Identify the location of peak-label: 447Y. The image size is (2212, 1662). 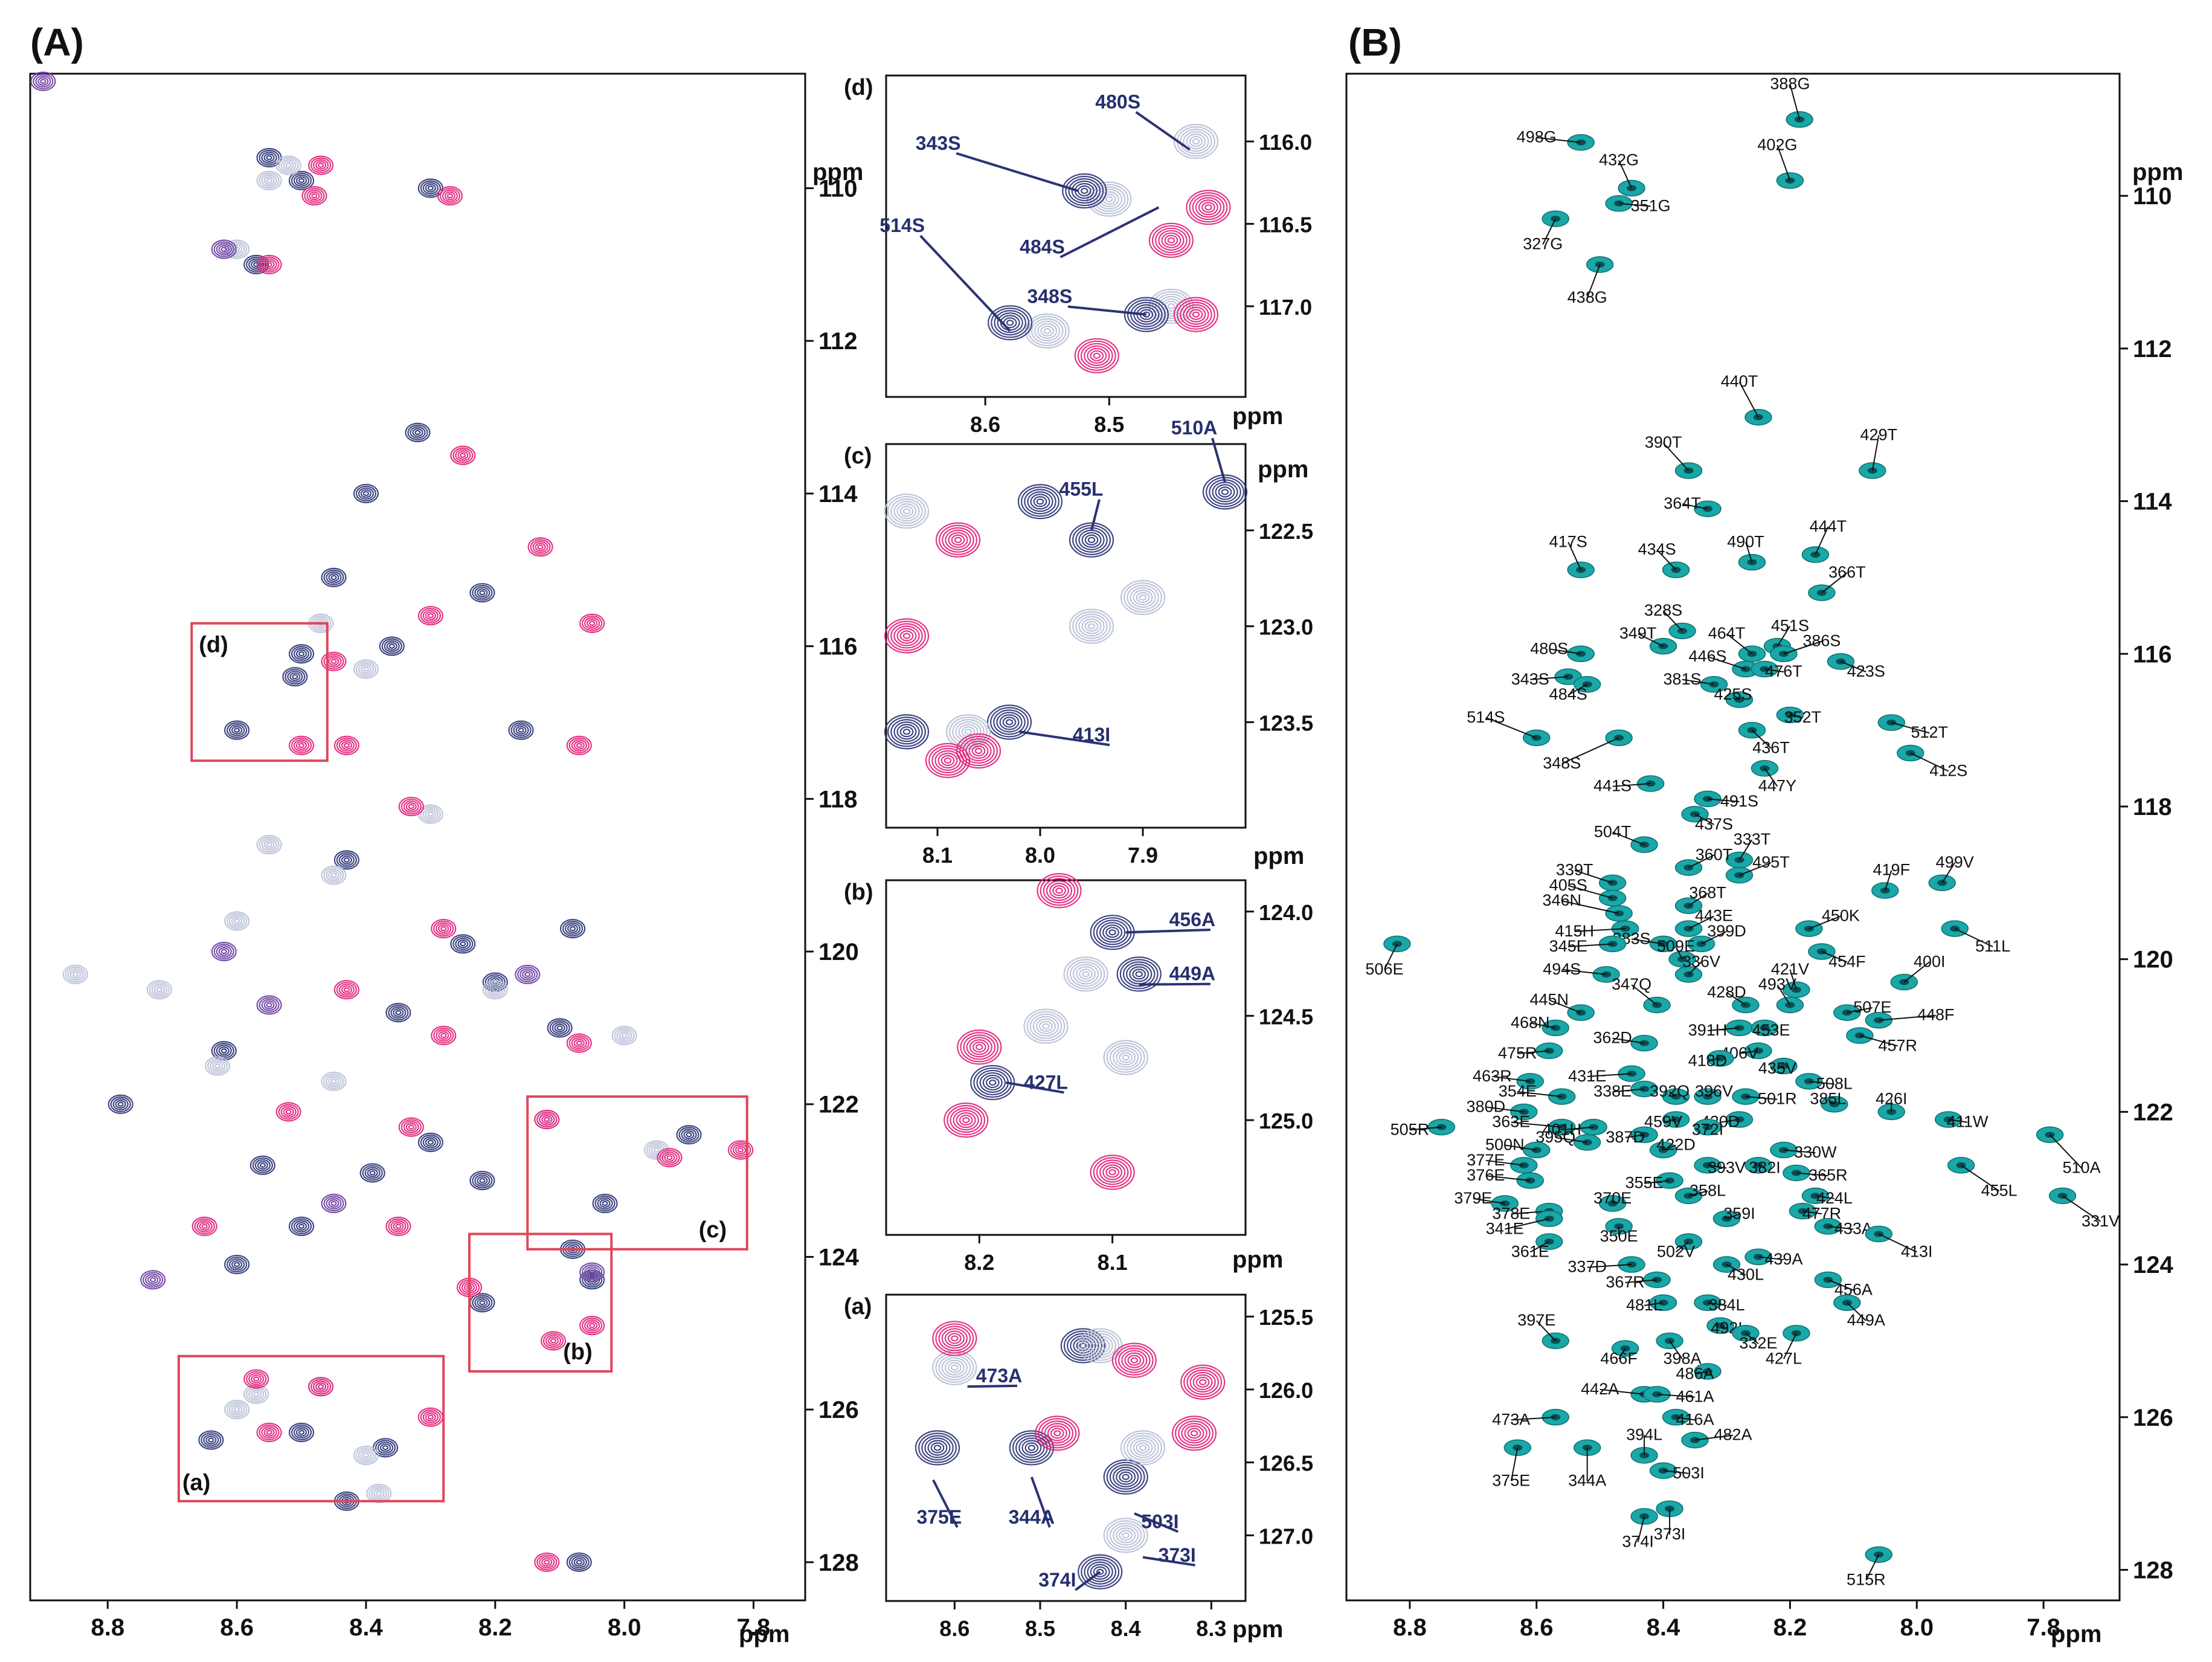
(1777, 786).